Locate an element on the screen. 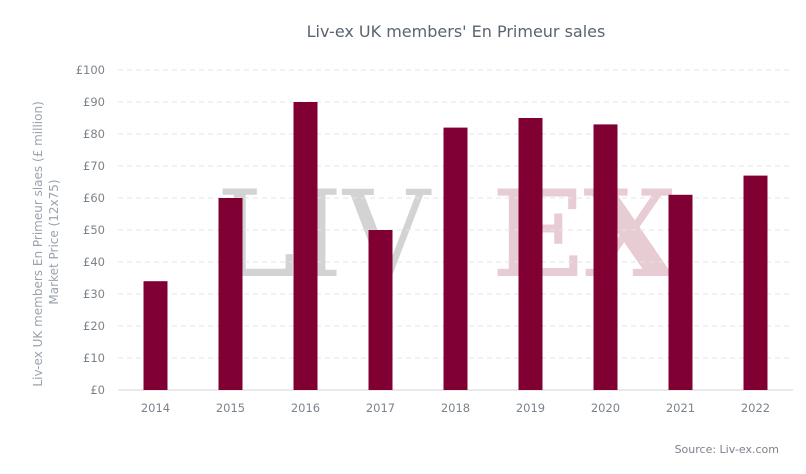 The height and width of the screenshot is (474, 806). watermark-liv: LIV is located at coordinates (324, 235).